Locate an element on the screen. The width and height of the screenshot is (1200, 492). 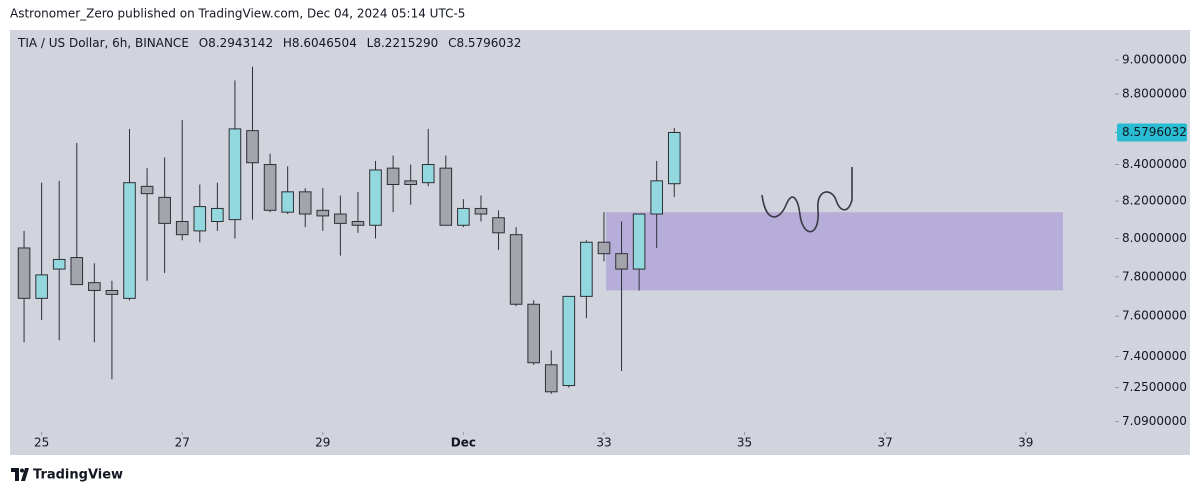
brand: TradingView is located at coordinates (78, 475).